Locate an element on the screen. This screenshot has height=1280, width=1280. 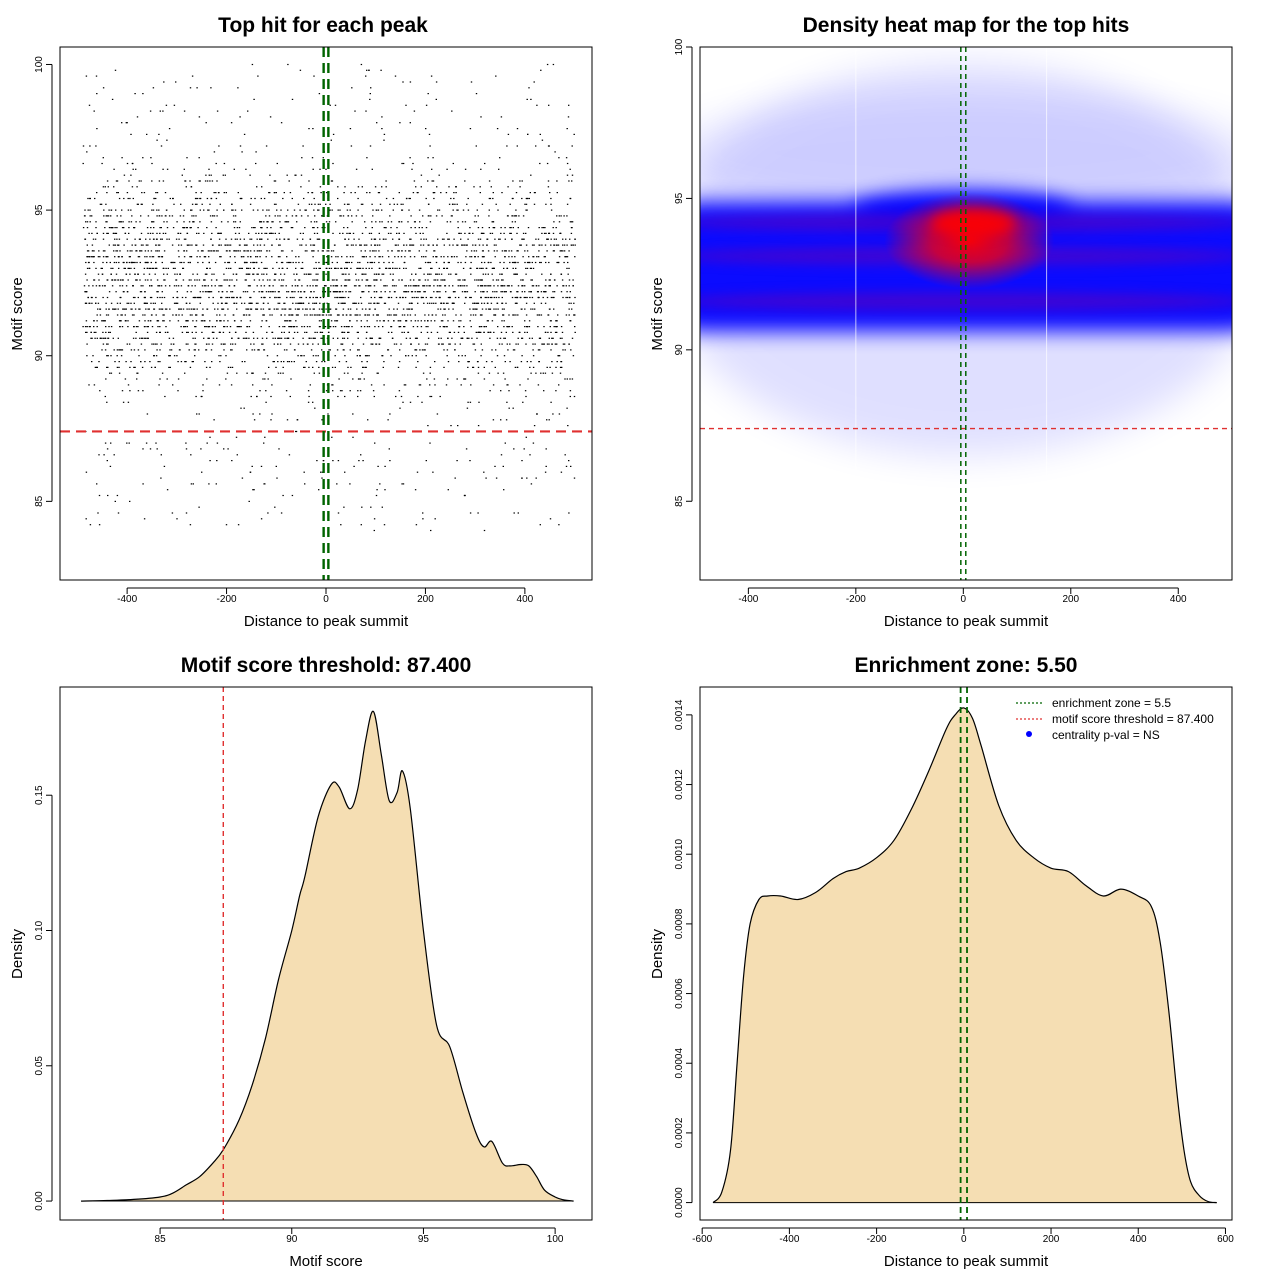
heatmap-upper-haze is located at coordinates (966, 153).